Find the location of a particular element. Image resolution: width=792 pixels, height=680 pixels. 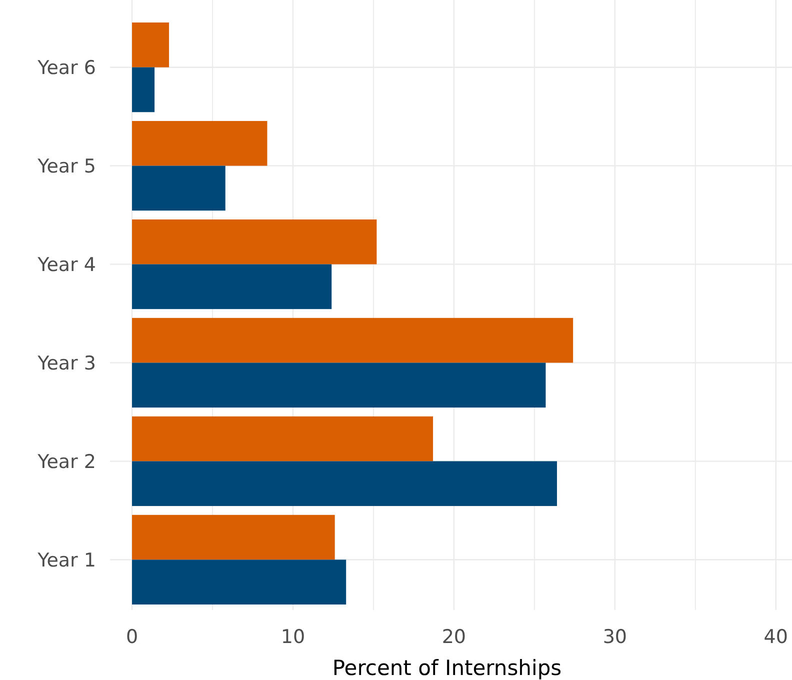

x-tick-label: 40 is located at coordinates (776, 637).